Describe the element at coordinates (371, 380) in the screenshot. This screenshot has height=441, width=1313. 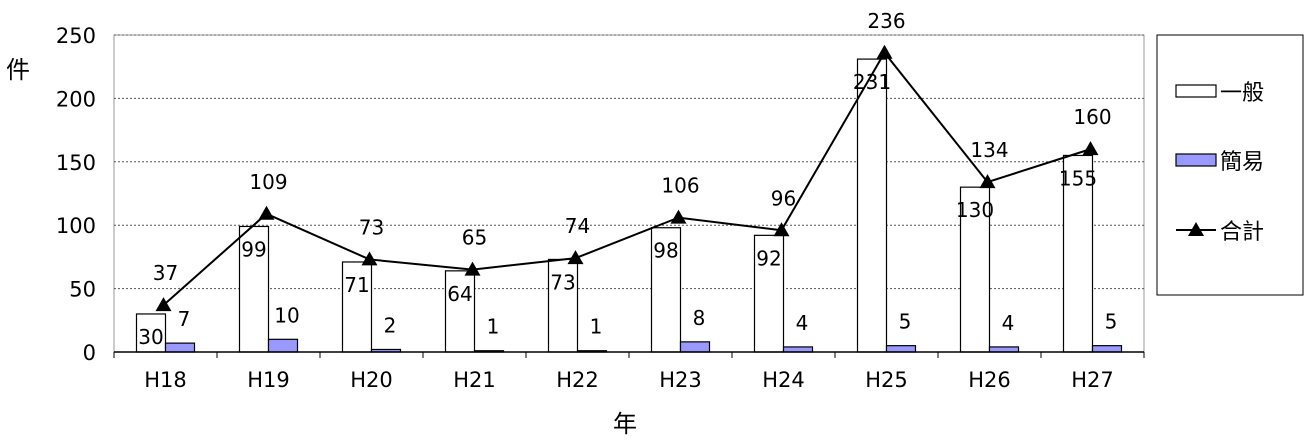
I see `x-tick-label: H20` at that location.